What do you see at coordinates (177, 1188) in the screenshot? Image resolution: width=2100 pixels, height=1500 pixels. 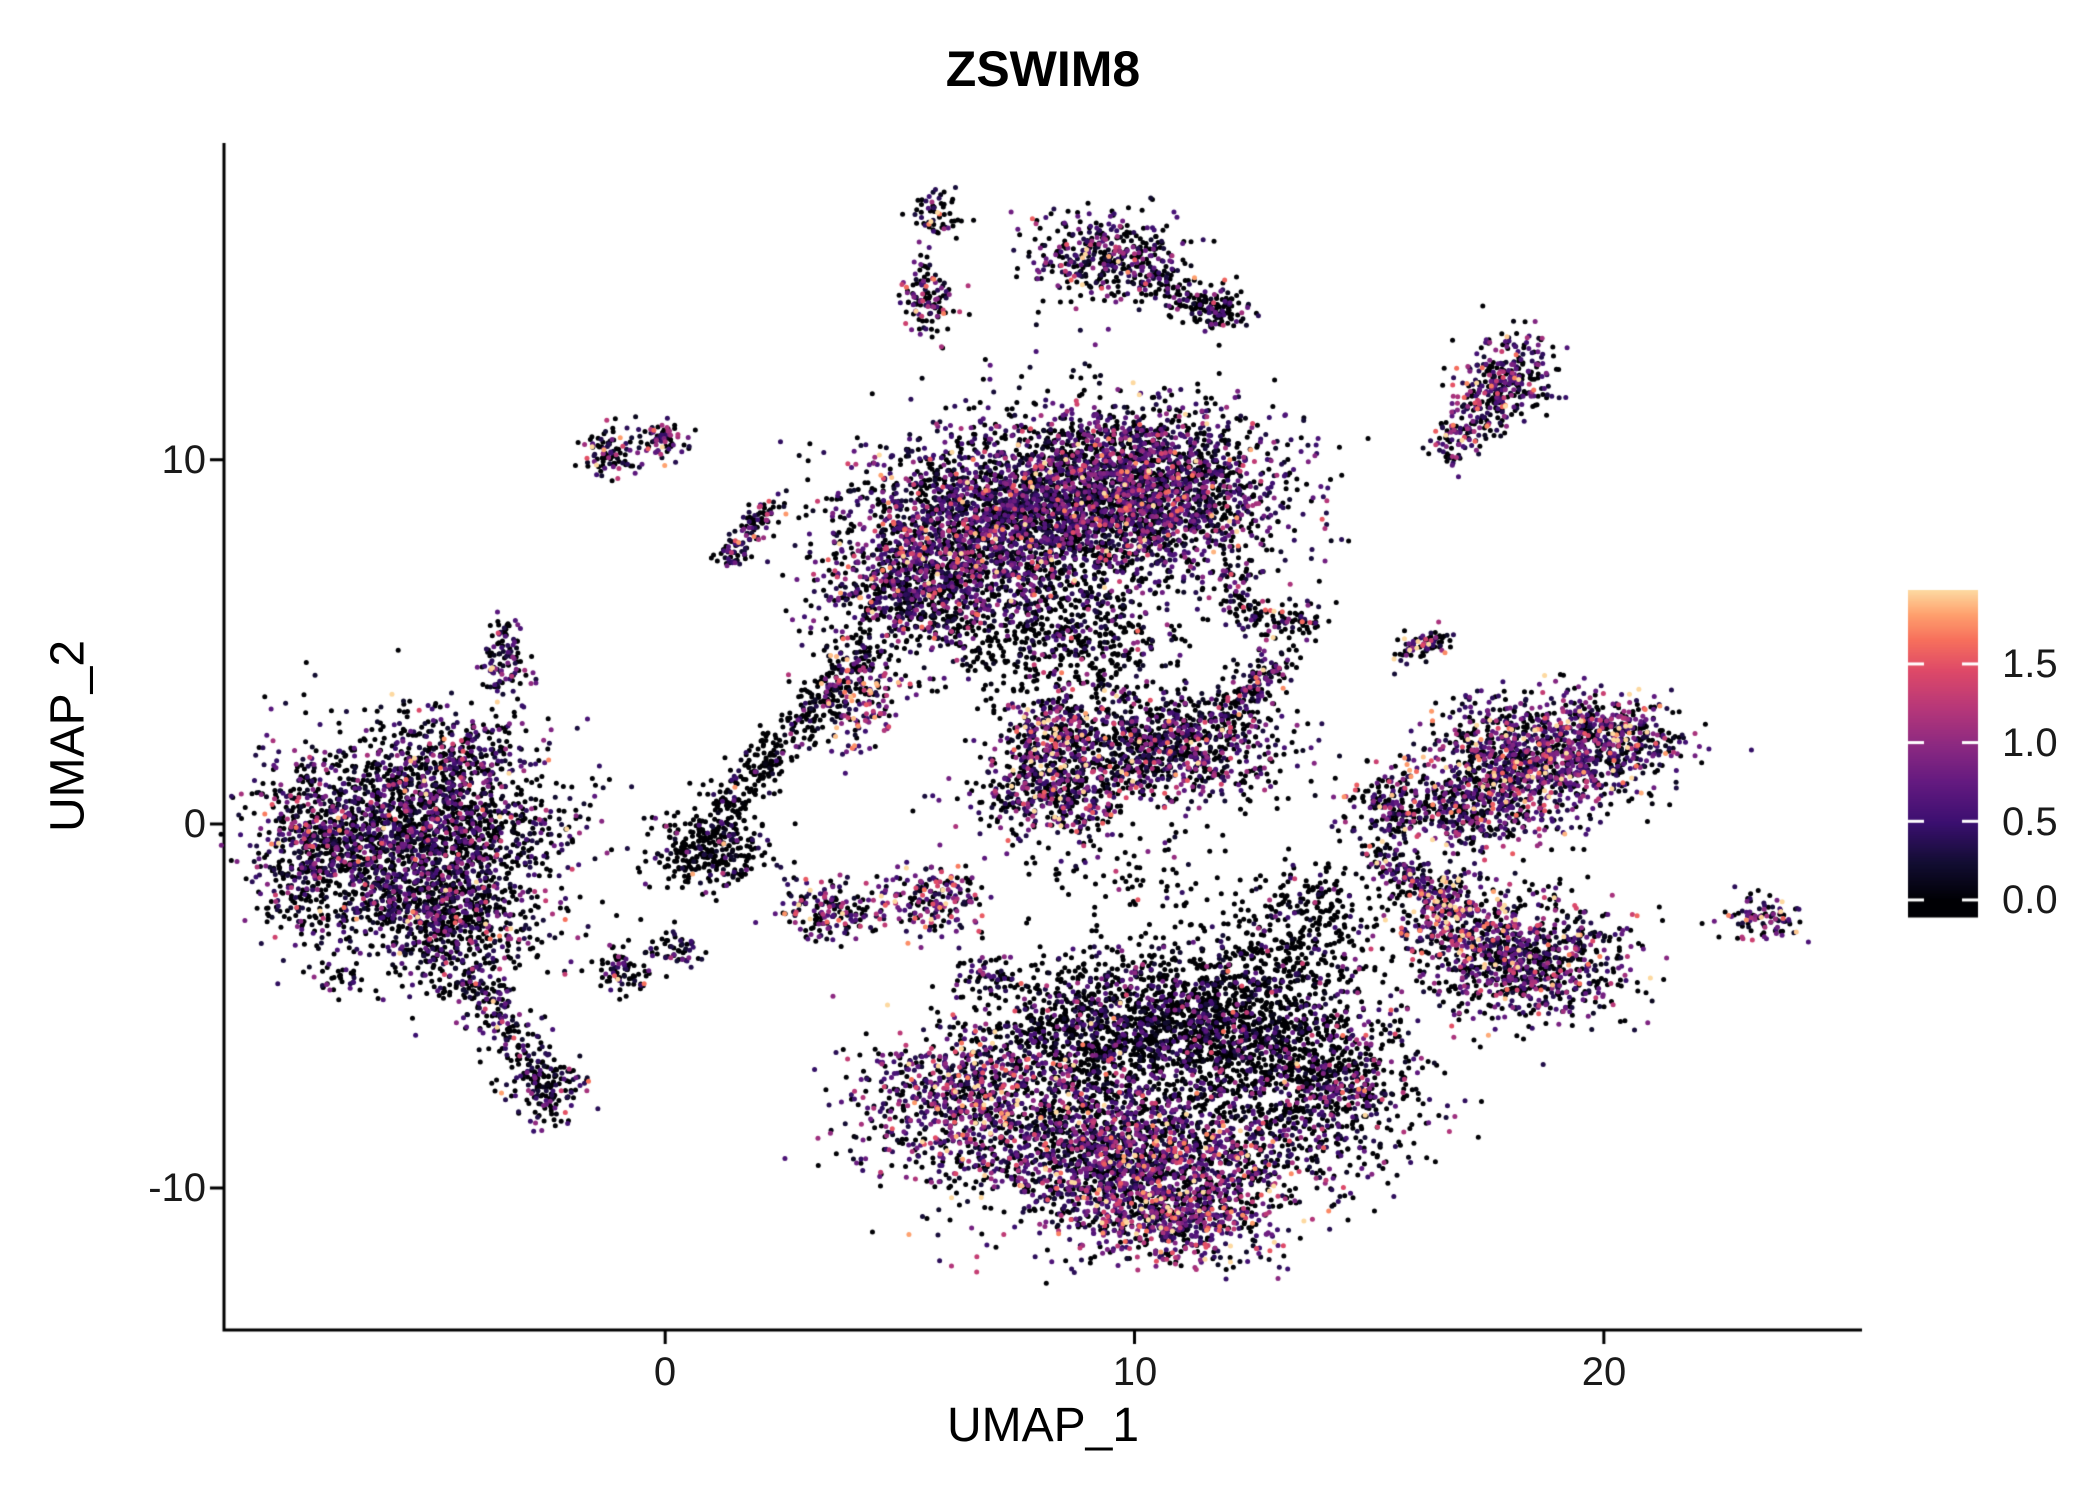 I see `y-tick-label: -10` at bounding box center [177, 1188].